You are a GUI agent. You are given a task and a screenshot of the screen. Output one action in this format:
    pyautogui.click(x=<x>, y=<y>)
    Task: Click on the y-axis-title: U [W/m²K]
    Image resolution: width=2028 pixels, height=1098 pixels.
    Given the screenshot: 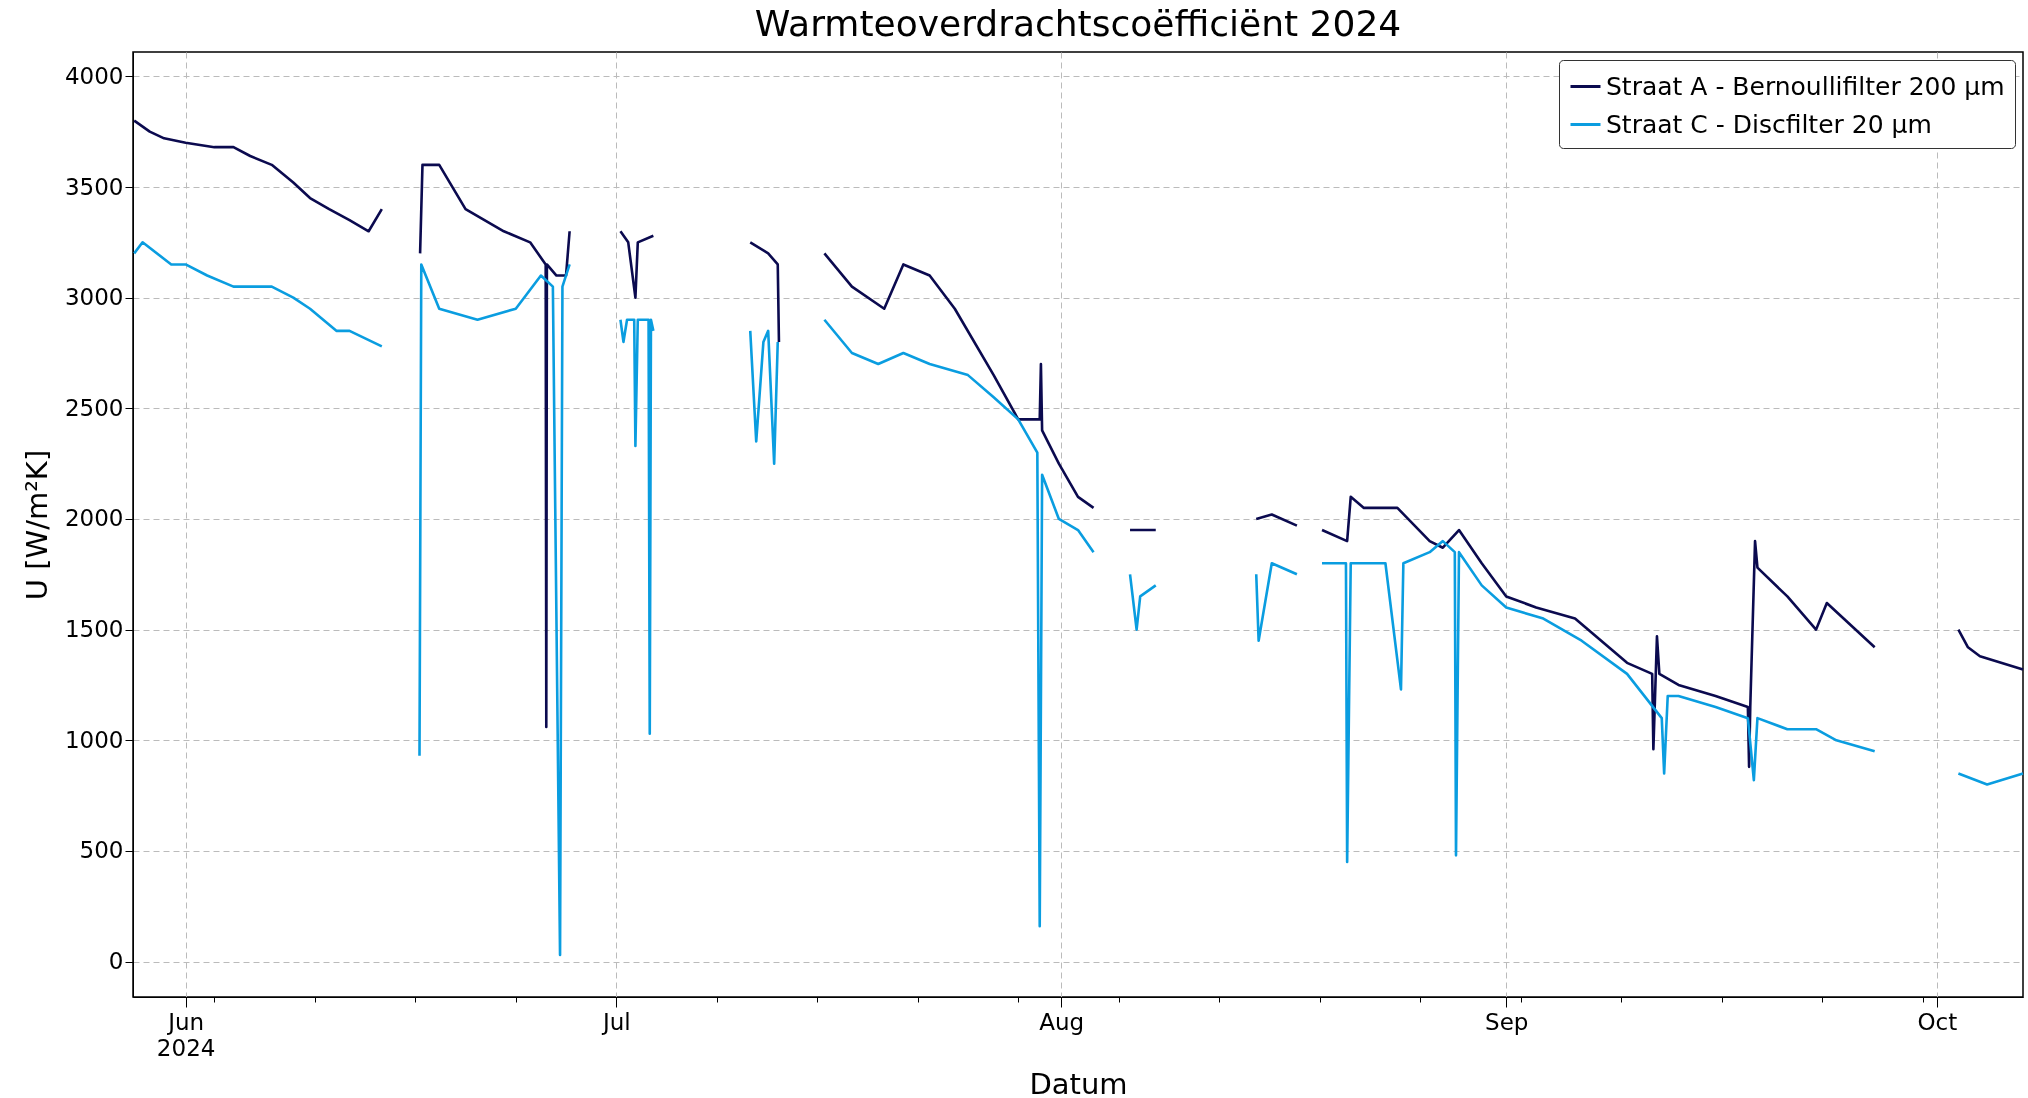 What is the action you would take?
    pyautogui.click(x=36, y=525)
    